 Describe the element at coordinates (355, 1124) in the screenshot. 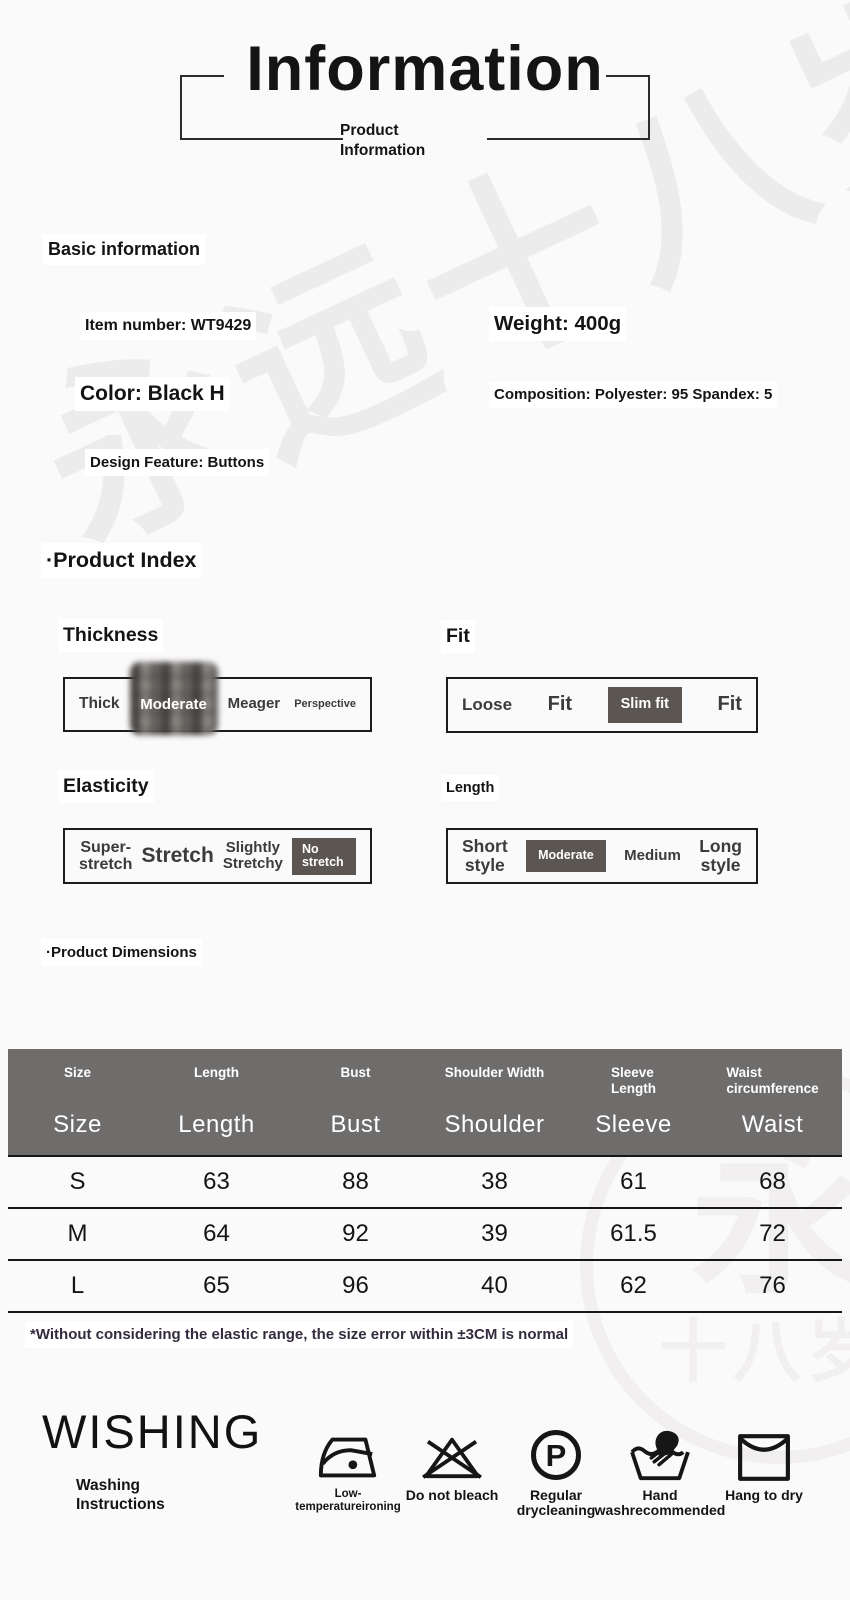

I see `col-header2-bust: Bust` at that location.